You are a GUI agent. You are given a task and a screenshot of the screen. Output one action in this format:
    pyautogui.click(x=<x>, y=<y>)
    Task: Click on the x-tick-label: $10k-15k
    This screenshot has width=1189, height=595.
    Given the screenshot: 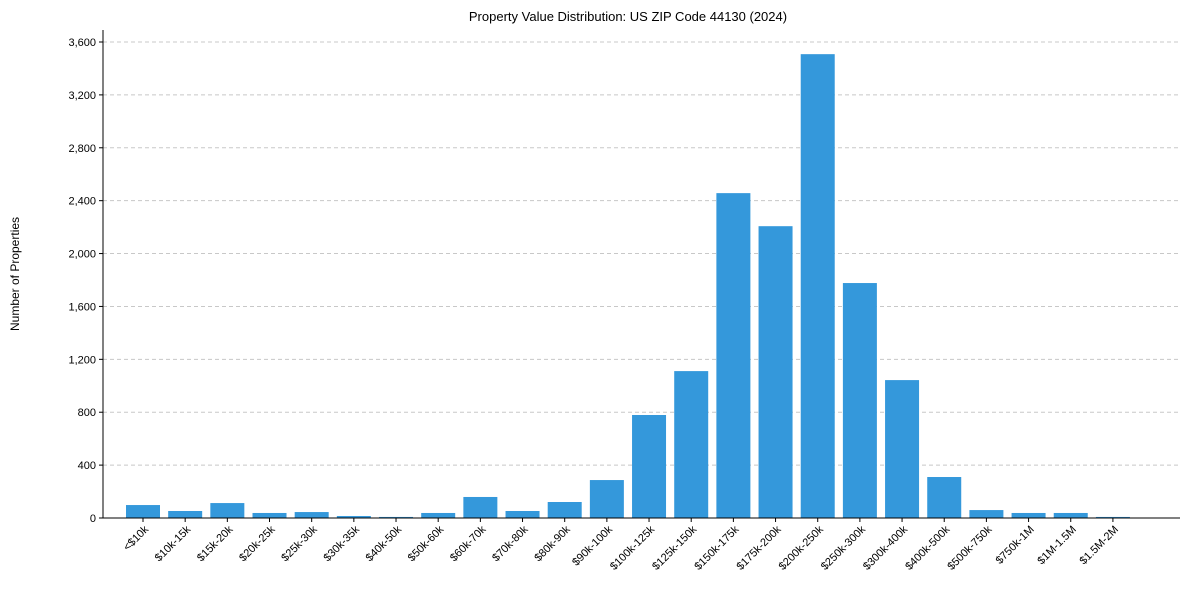 What is the action you would take?
    pyautogui.click(x=173, y=543)
    